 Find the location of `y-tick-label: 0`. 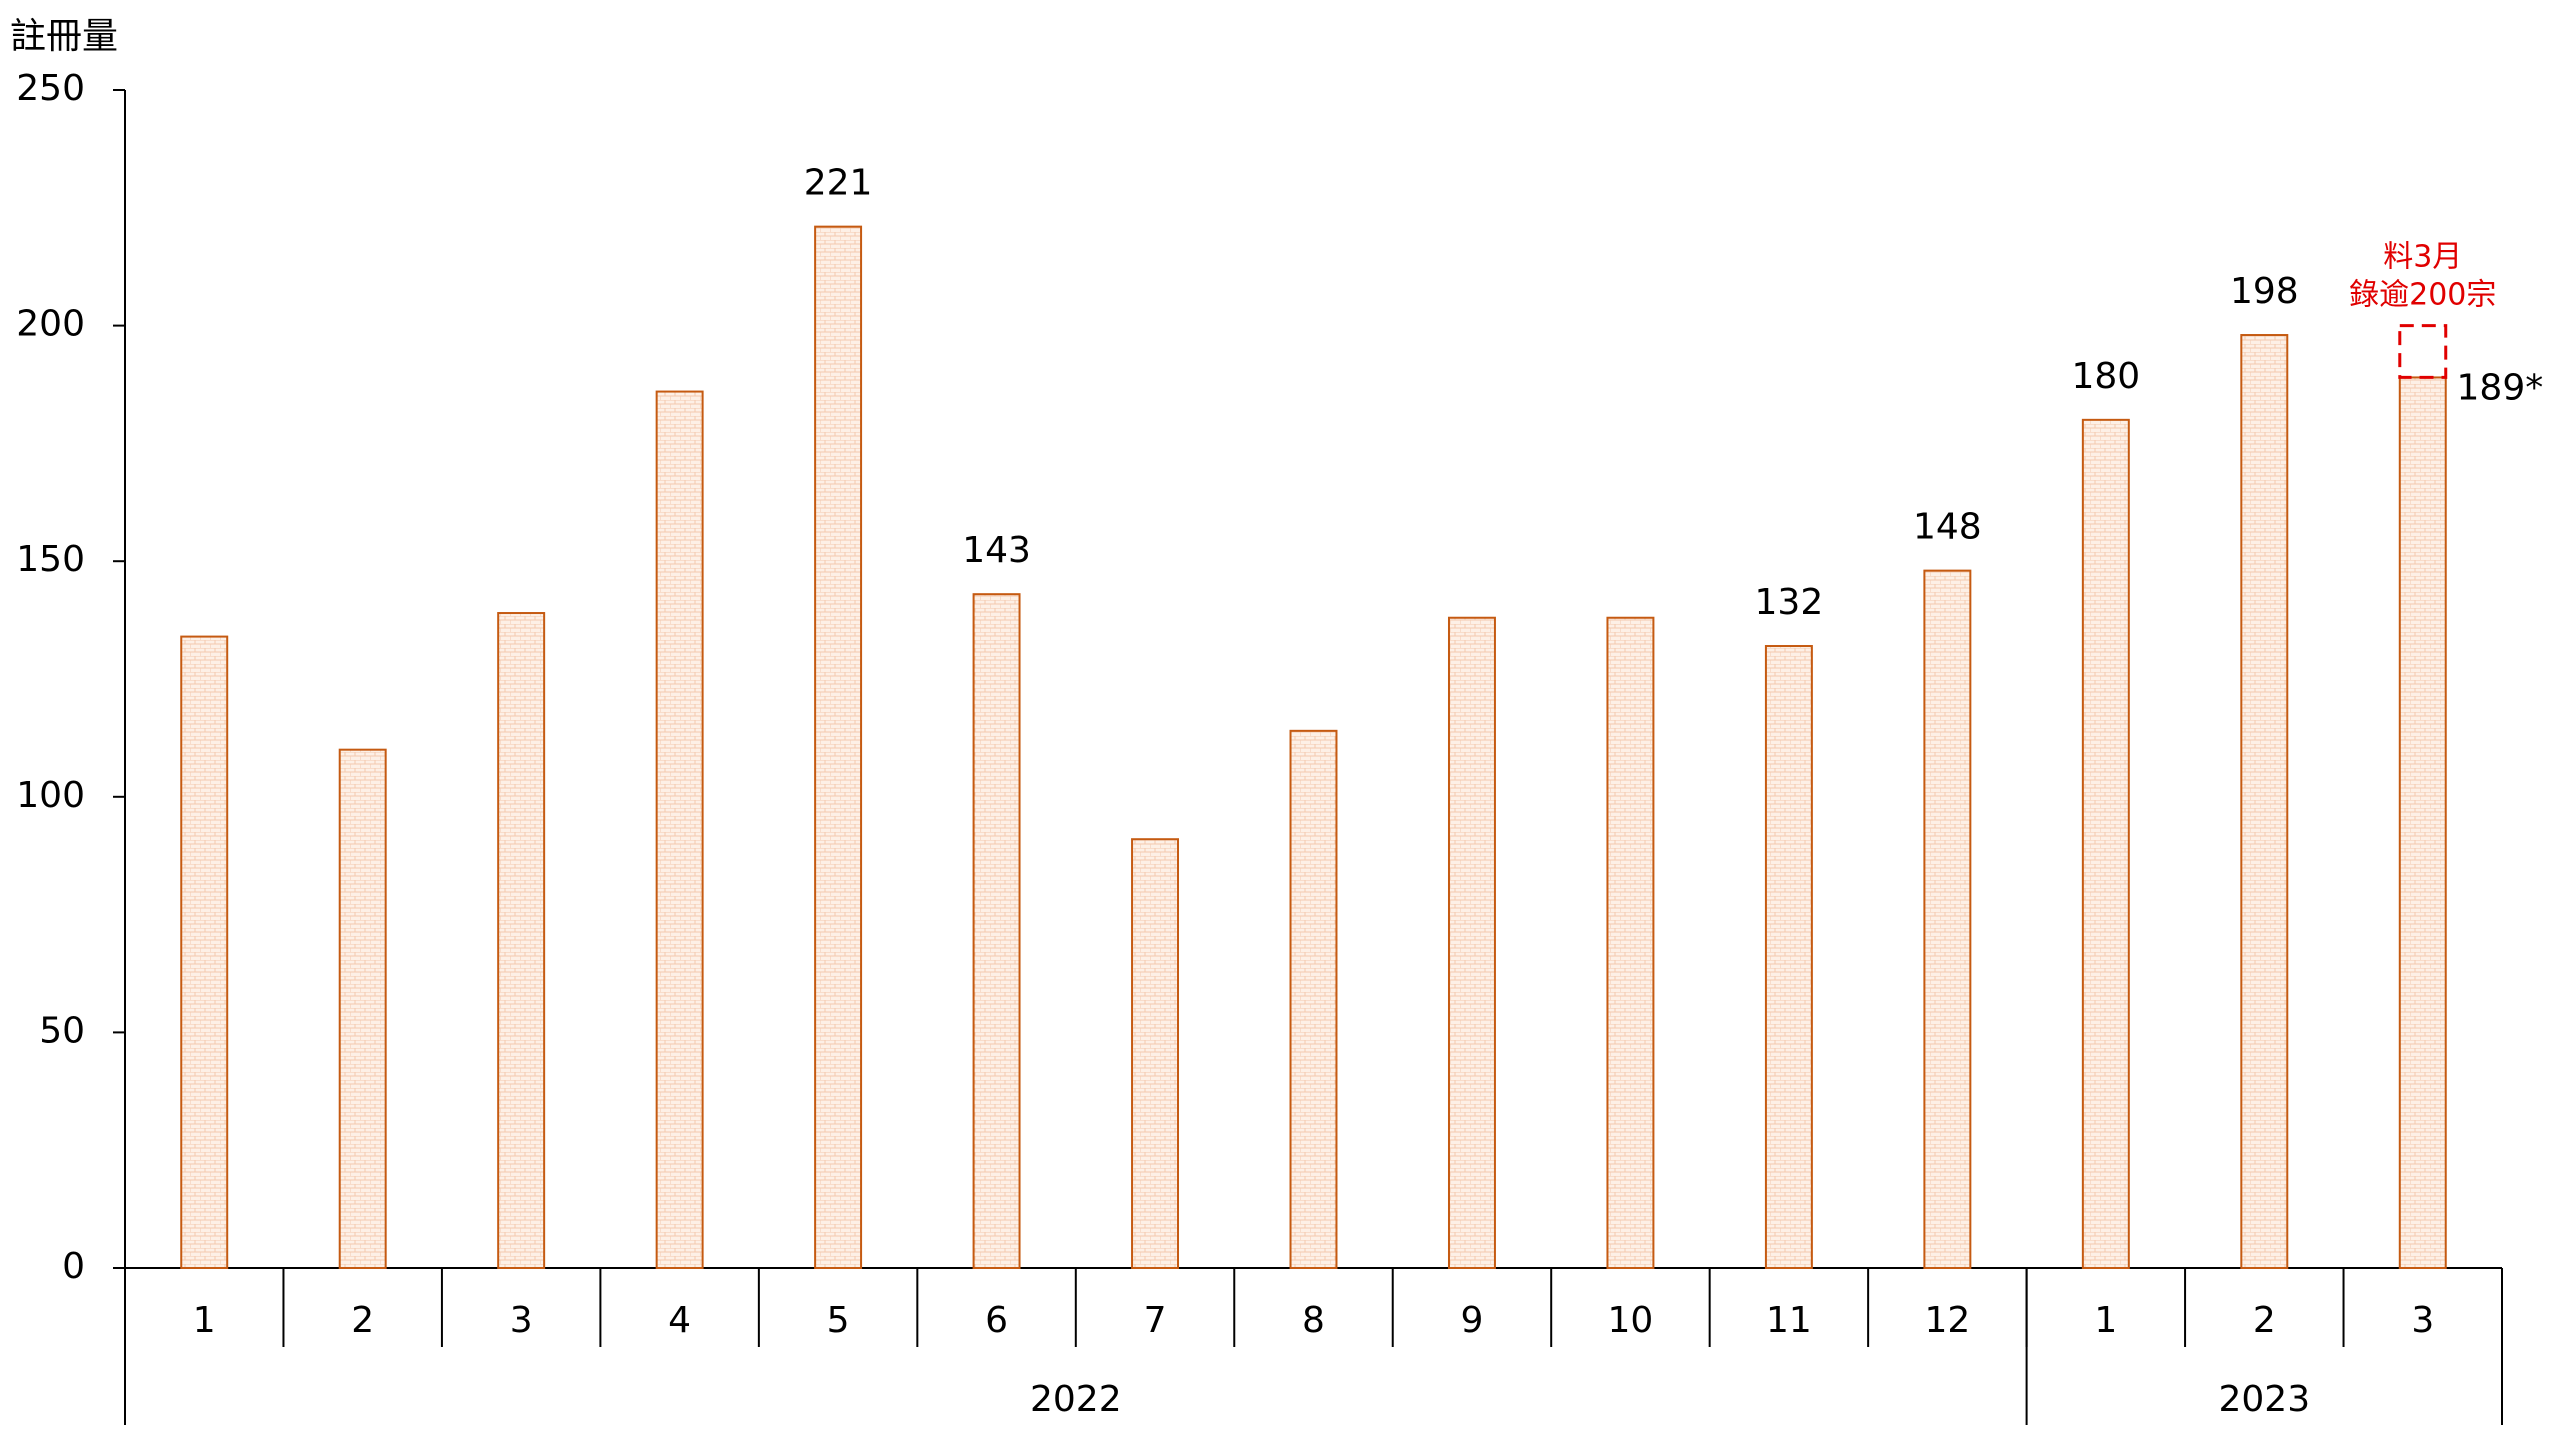

y-tick-label: 0 is located at coordinates (73, 1266).